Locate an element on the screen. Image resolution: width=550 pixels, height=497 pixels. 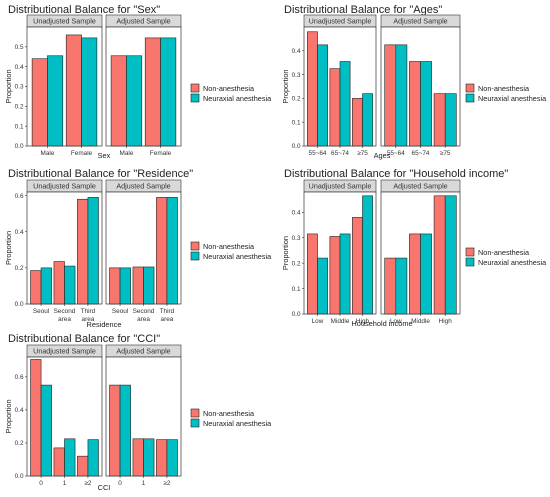
chart-title: Distributional Balance for "Sex" is located at coordinates (84, 10).